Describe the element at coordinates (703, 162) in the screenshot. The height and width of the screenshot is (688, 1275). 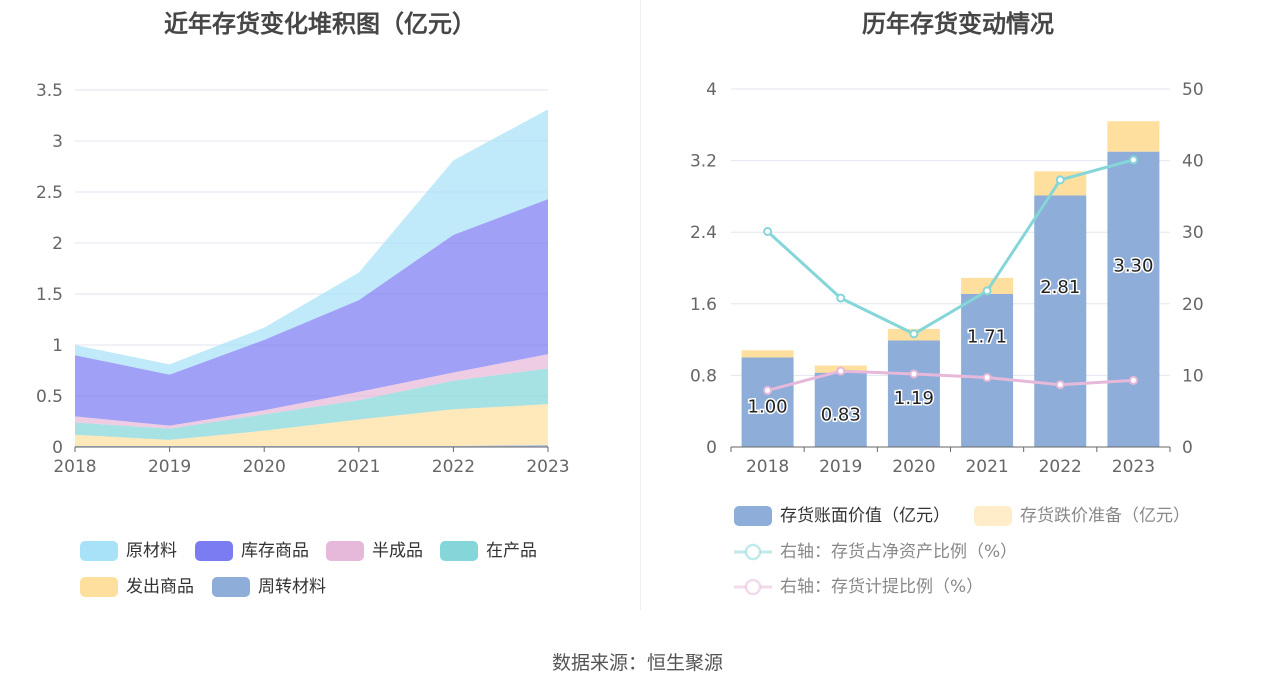
I see `right-y-tick-label: 3.2` at that location.